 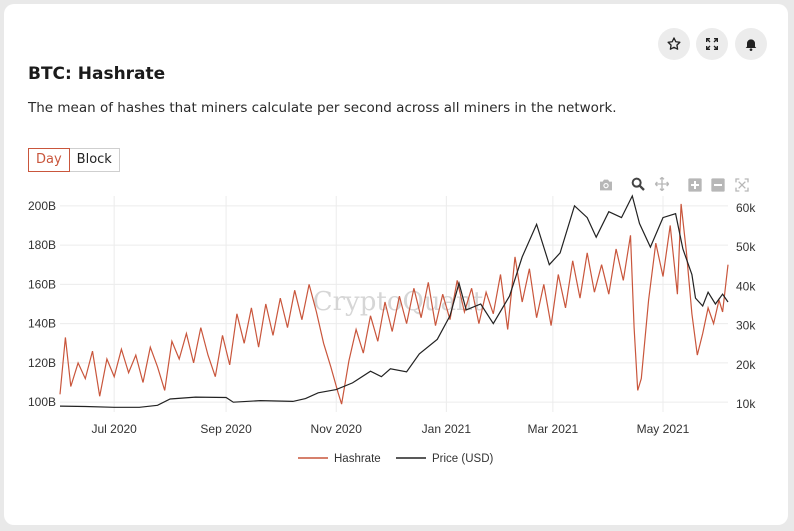 I want to click on y-right-tick-label: 20k, so click(x=746, y=365).